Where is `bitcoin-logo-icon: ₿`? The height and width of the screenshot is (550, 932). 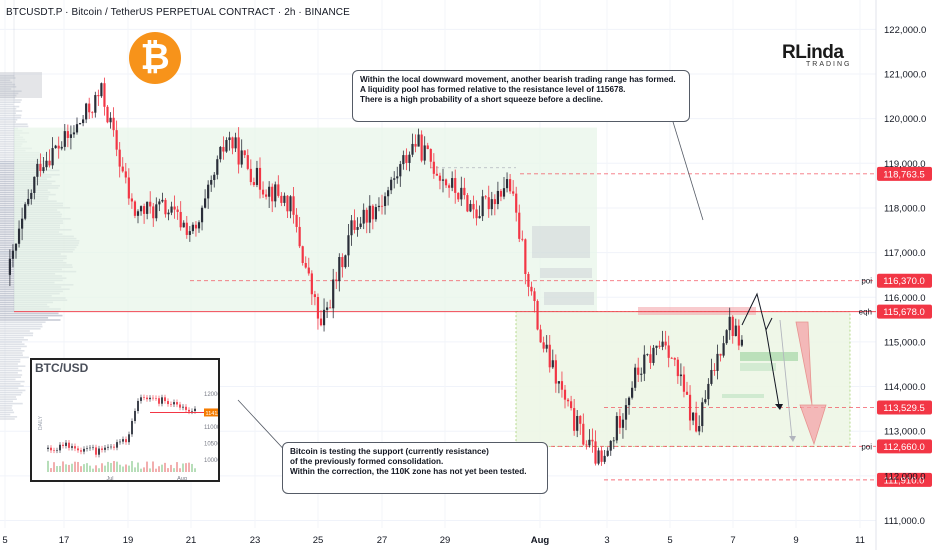 bitcoin-logo-icon: ₿ is located at coordinates (155, 58).